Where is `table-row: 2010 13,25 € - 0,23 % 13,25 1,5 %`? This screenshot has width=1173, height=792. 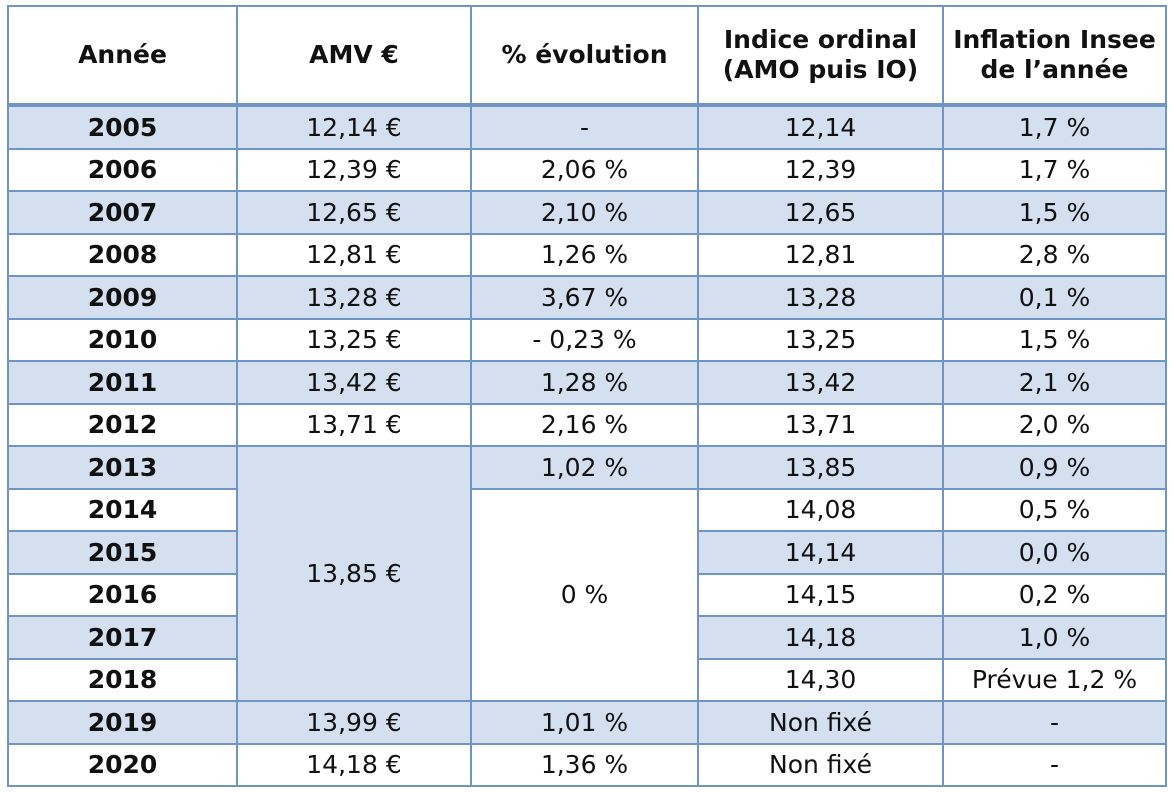
table-row: 2010 13,25 € - 0,23 % 13,25 1,5 % is located at coordinates (587, 339).